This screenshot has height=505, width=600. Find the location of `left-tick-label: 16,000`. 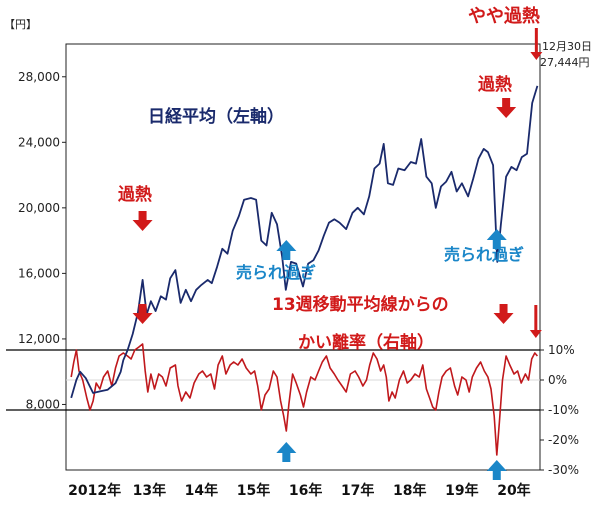

left-tick-label: 16,000 is located at coordinates (39, 273).